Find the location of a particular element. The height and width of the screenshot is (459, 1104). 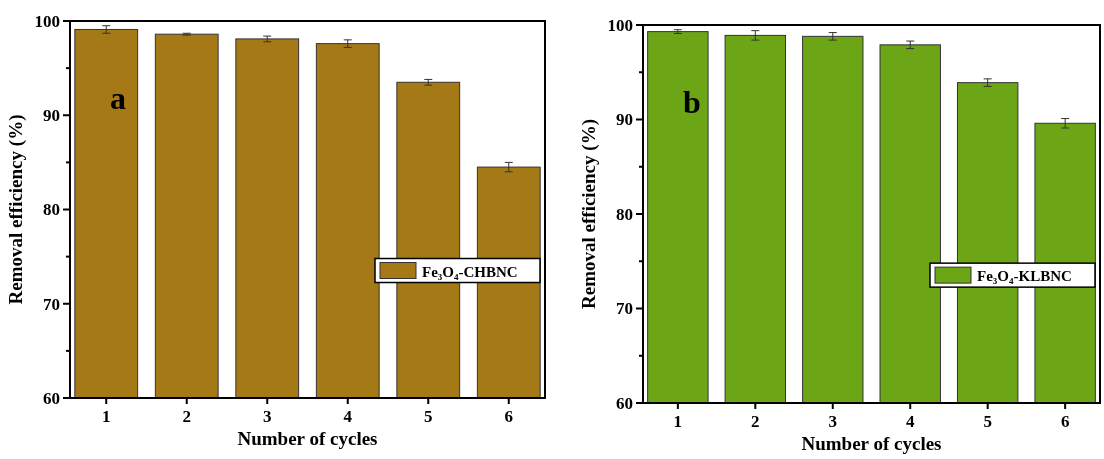

legend-label: Fe₃O₄-KLBNC is located at coordinates (1024, 276).